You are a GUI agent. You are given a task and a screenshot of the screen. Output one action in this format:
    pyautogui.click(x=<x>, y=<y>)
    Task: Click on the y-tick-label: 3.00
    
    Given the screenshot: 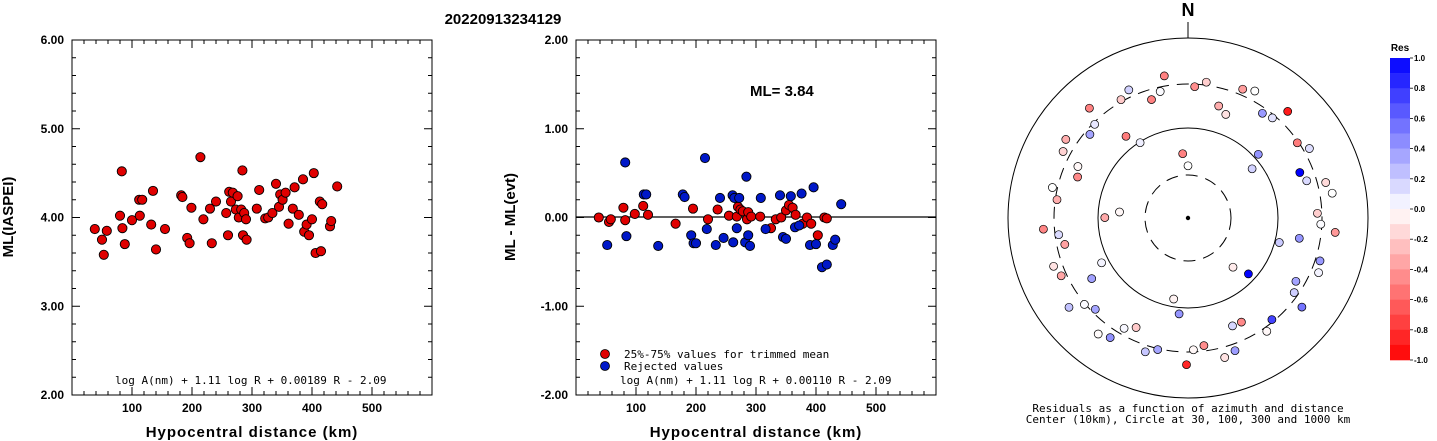 What is the action you would take?
    pyautogui.click(x=53, y=306)
    